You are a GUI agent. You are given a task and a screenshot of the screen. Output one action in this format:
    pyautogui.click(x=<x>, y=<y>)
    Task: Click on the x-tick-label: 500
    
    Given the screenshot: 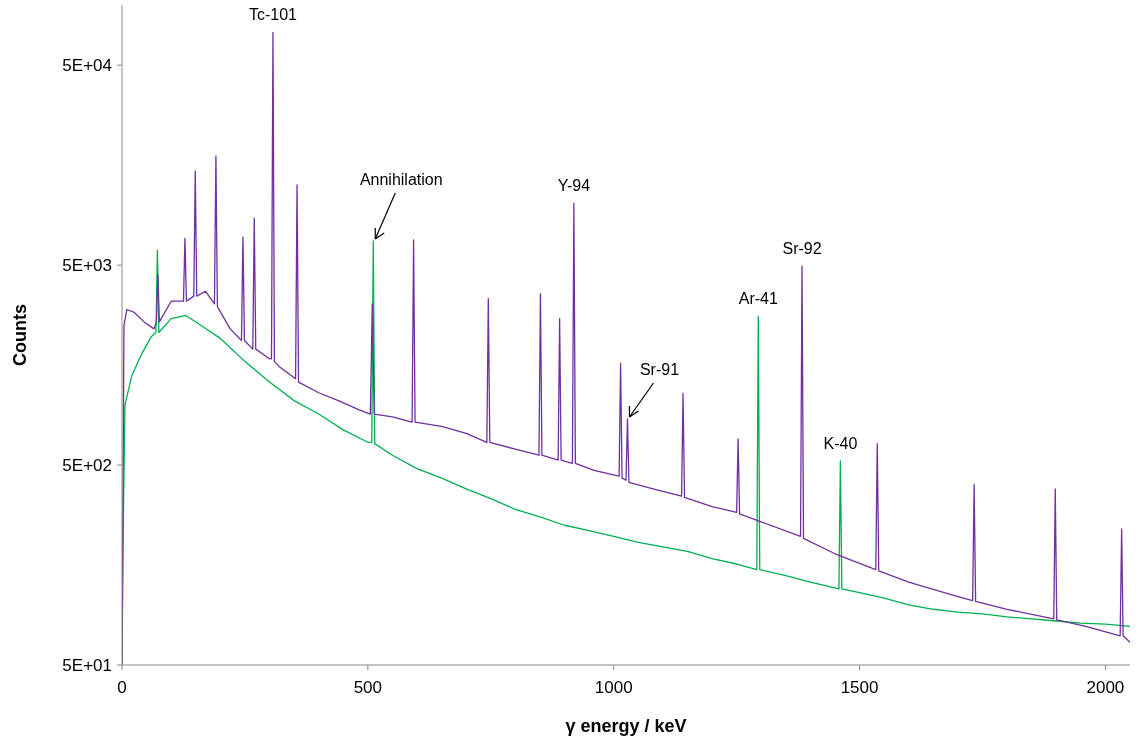 What is the action you would take?
    pyautogui.click(x=368, y=687)
    